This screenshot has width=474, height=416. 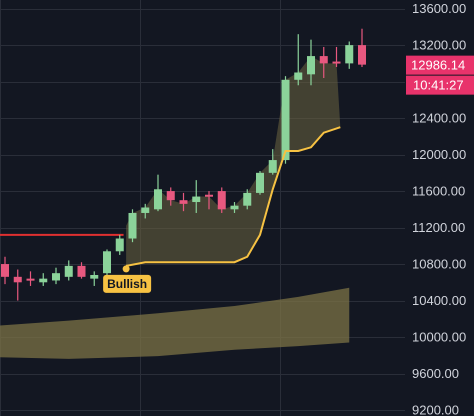 What do you see at coordinates (435, 409) in the screenshot?
I see `y-tick-label: 9200.00` at bounding box center [435, 409].